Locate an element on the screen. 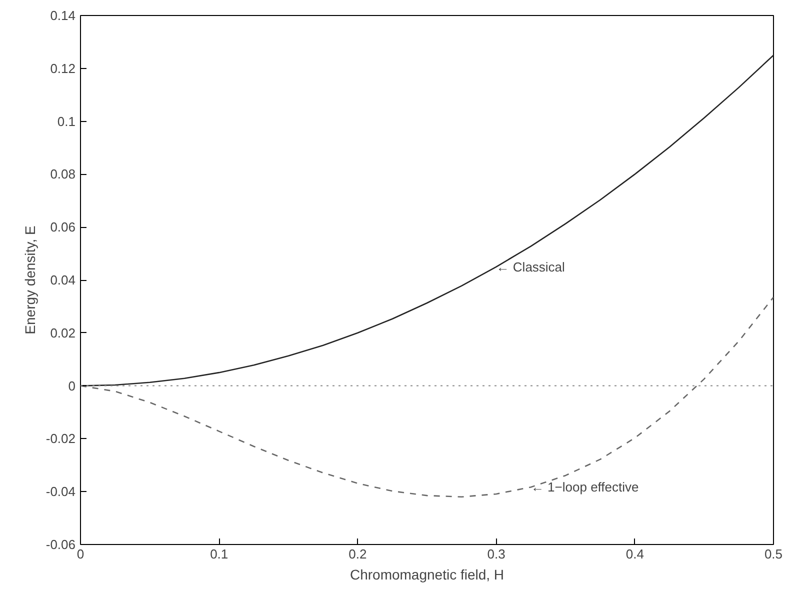 The height and width of the screenshot is (599, 788). annotation: ← Classical is located at coordinates (531, 266).